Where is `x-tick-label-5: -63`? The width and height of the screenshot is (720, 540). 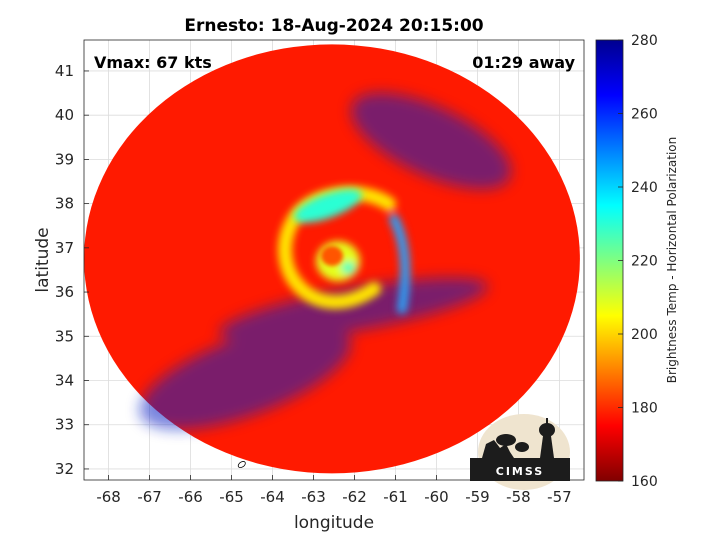 x-tick-label-5: -63 is located at coordinates (313, 497).